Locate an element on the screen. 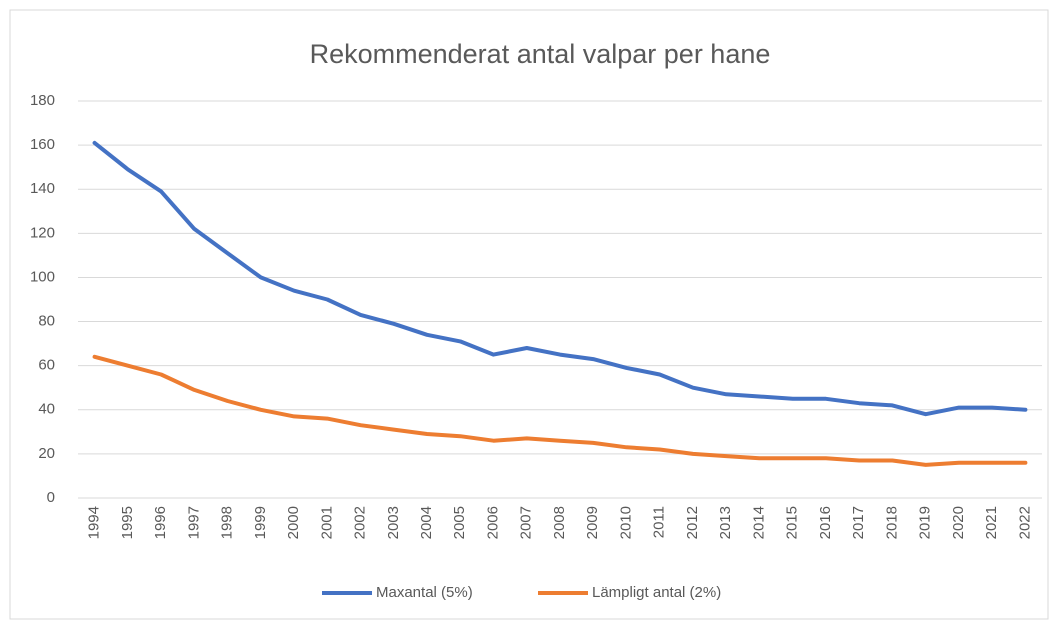 This screenshot has height=623, width=1056. x-tick-label: 2019 is located at coordinates (925, 522).